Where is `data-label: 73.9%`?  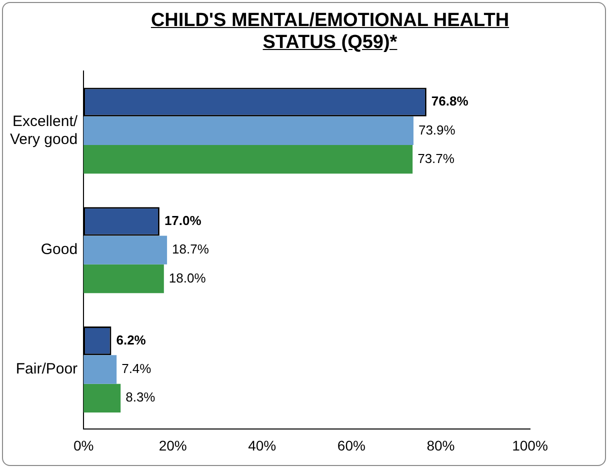 data-label: 73.9% is located at coordinates (437, 130).